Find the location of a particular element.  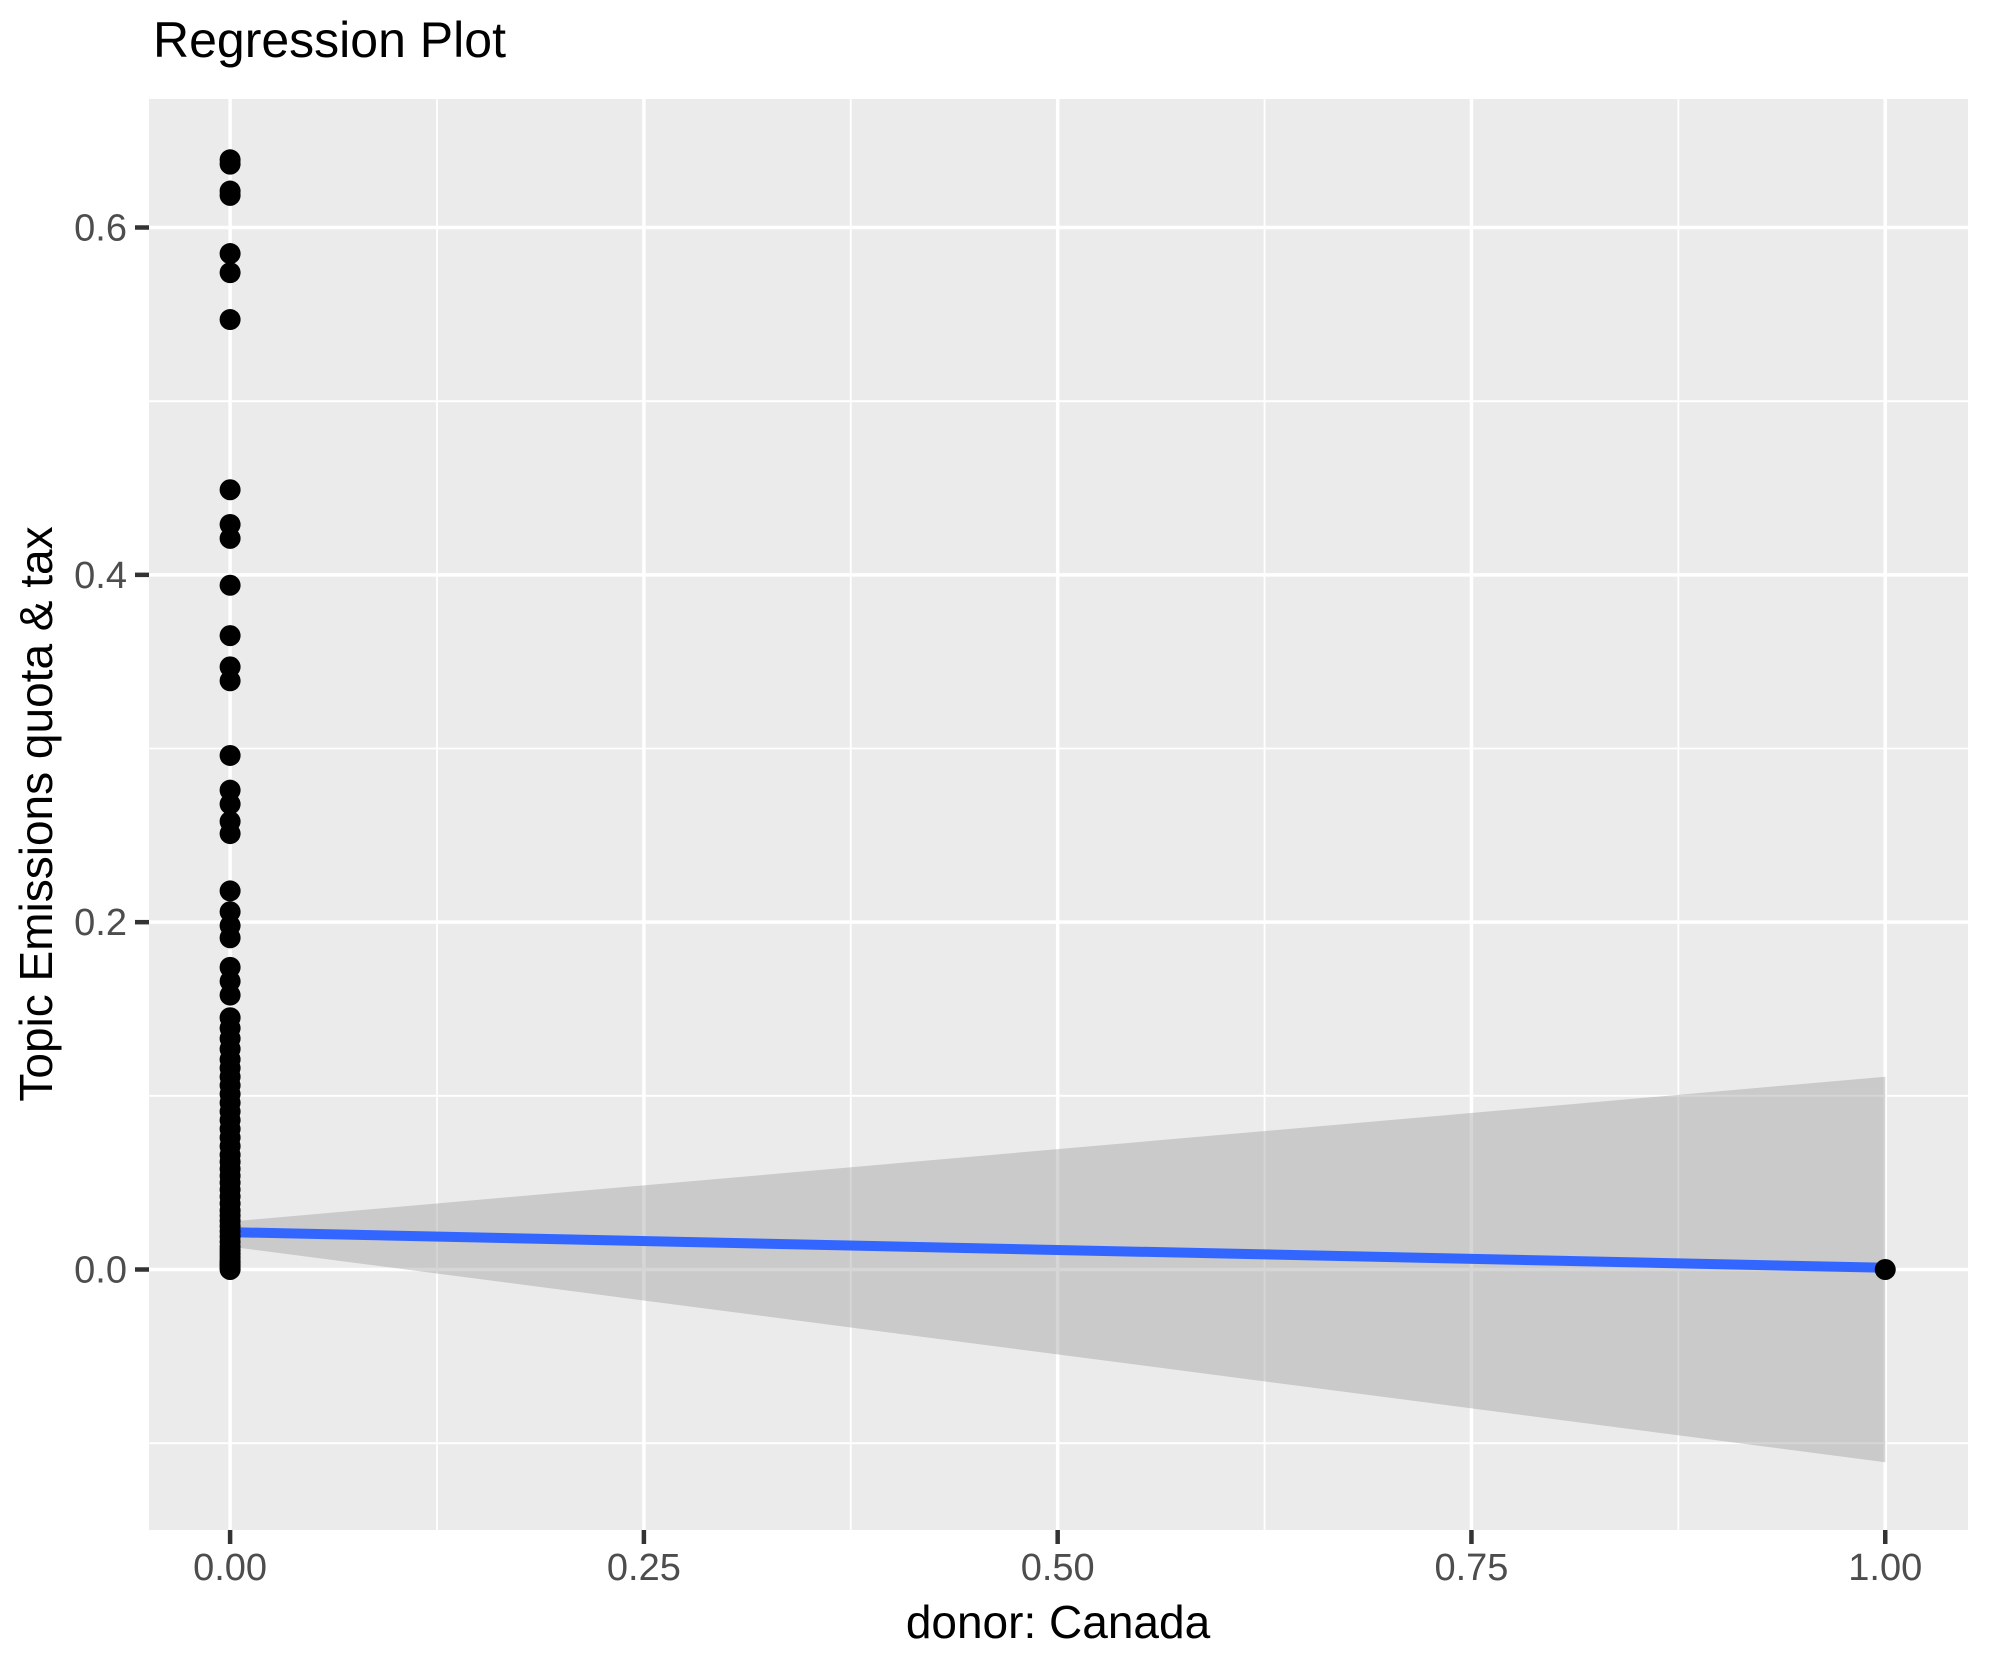

x-tick-label: 0.75 is located at coordinates (1471, 1568).